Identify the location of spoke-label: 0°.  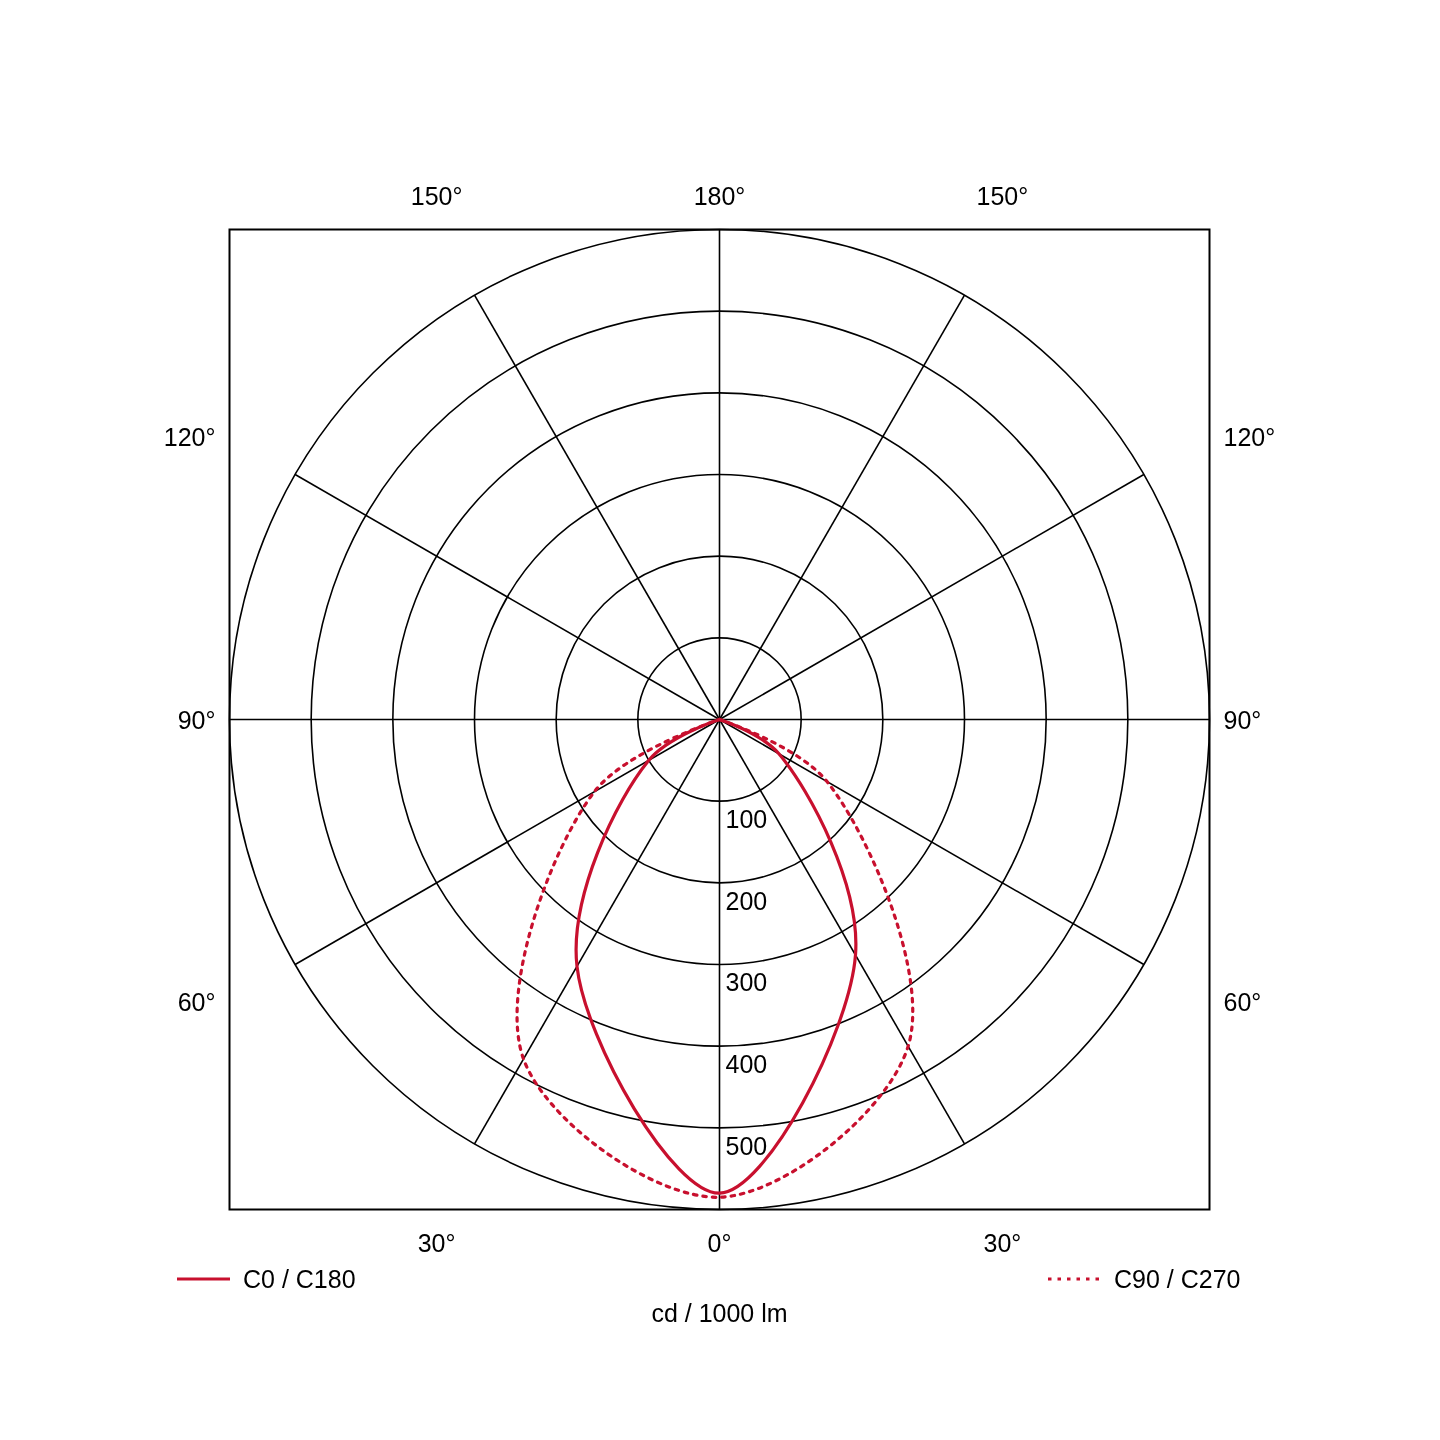
(719, 1242).